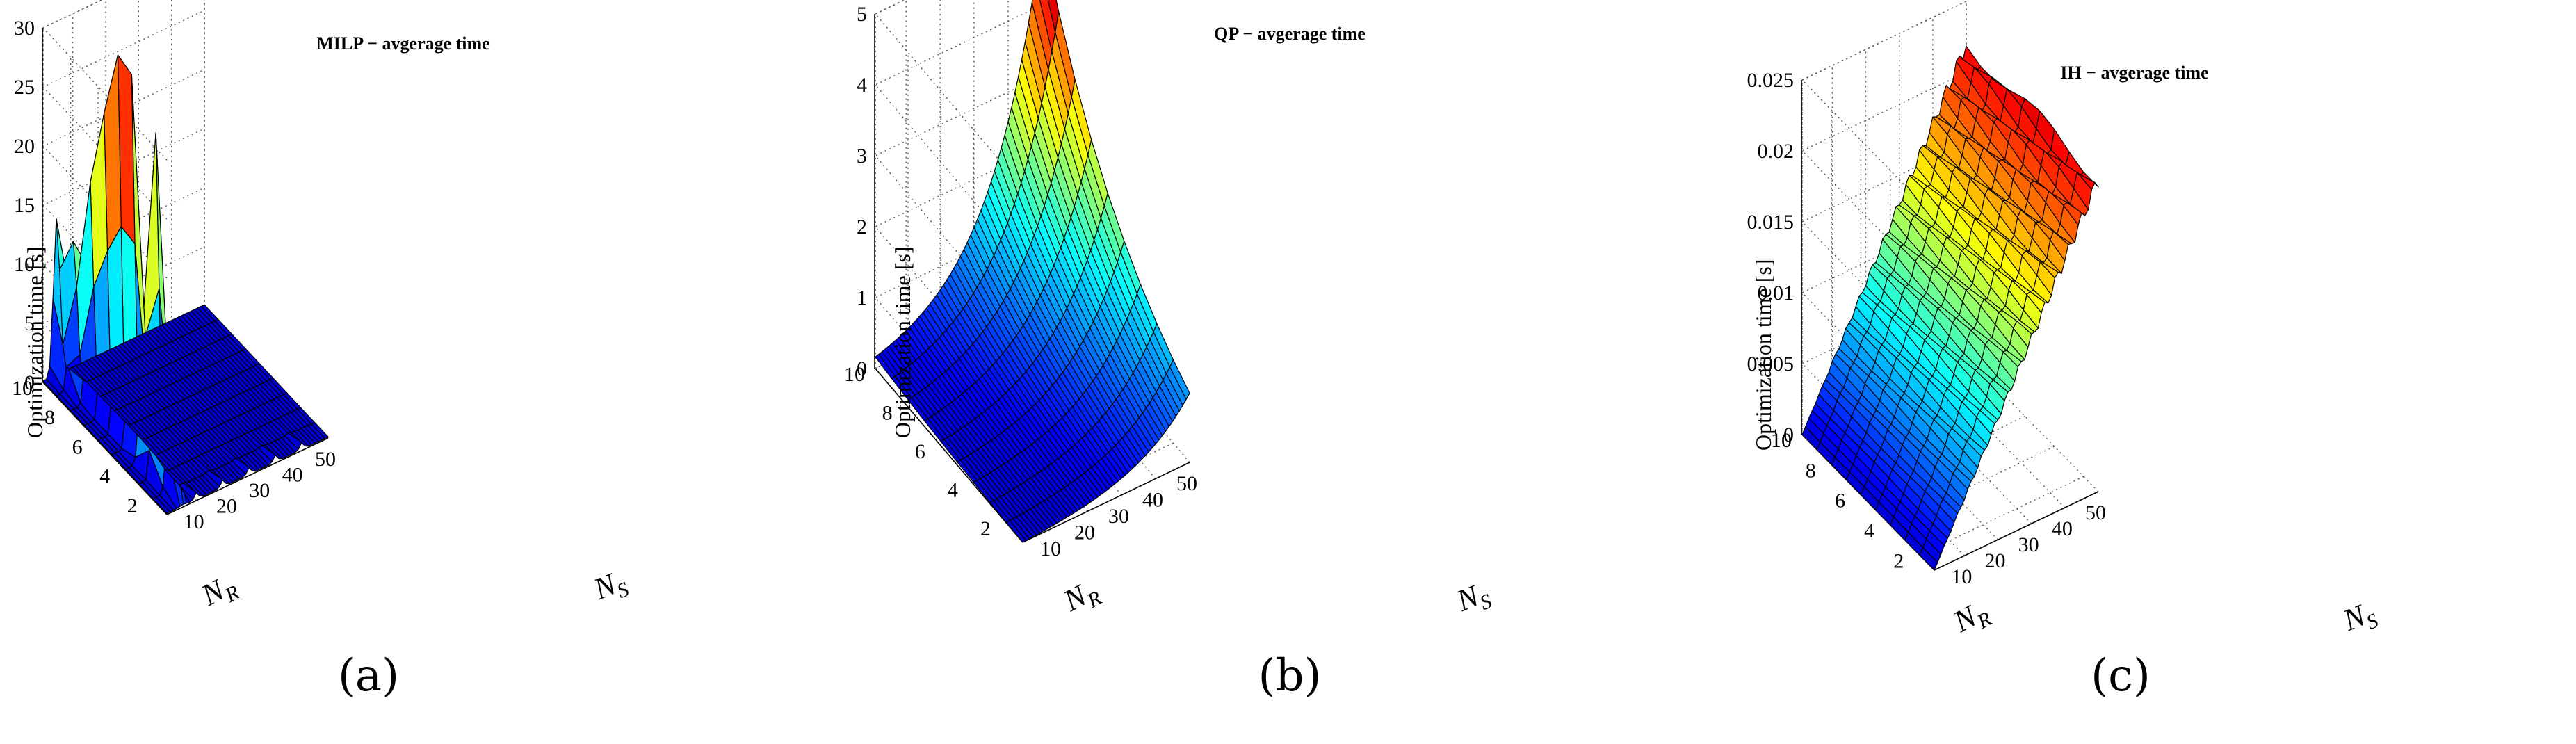  I want to click on panel-b-label: (b), so click(1290, 676).